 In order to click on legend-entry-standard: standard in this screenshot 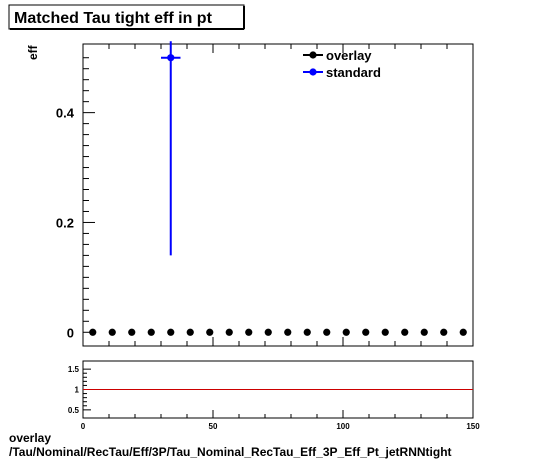, I will do `click(342, 72)`.